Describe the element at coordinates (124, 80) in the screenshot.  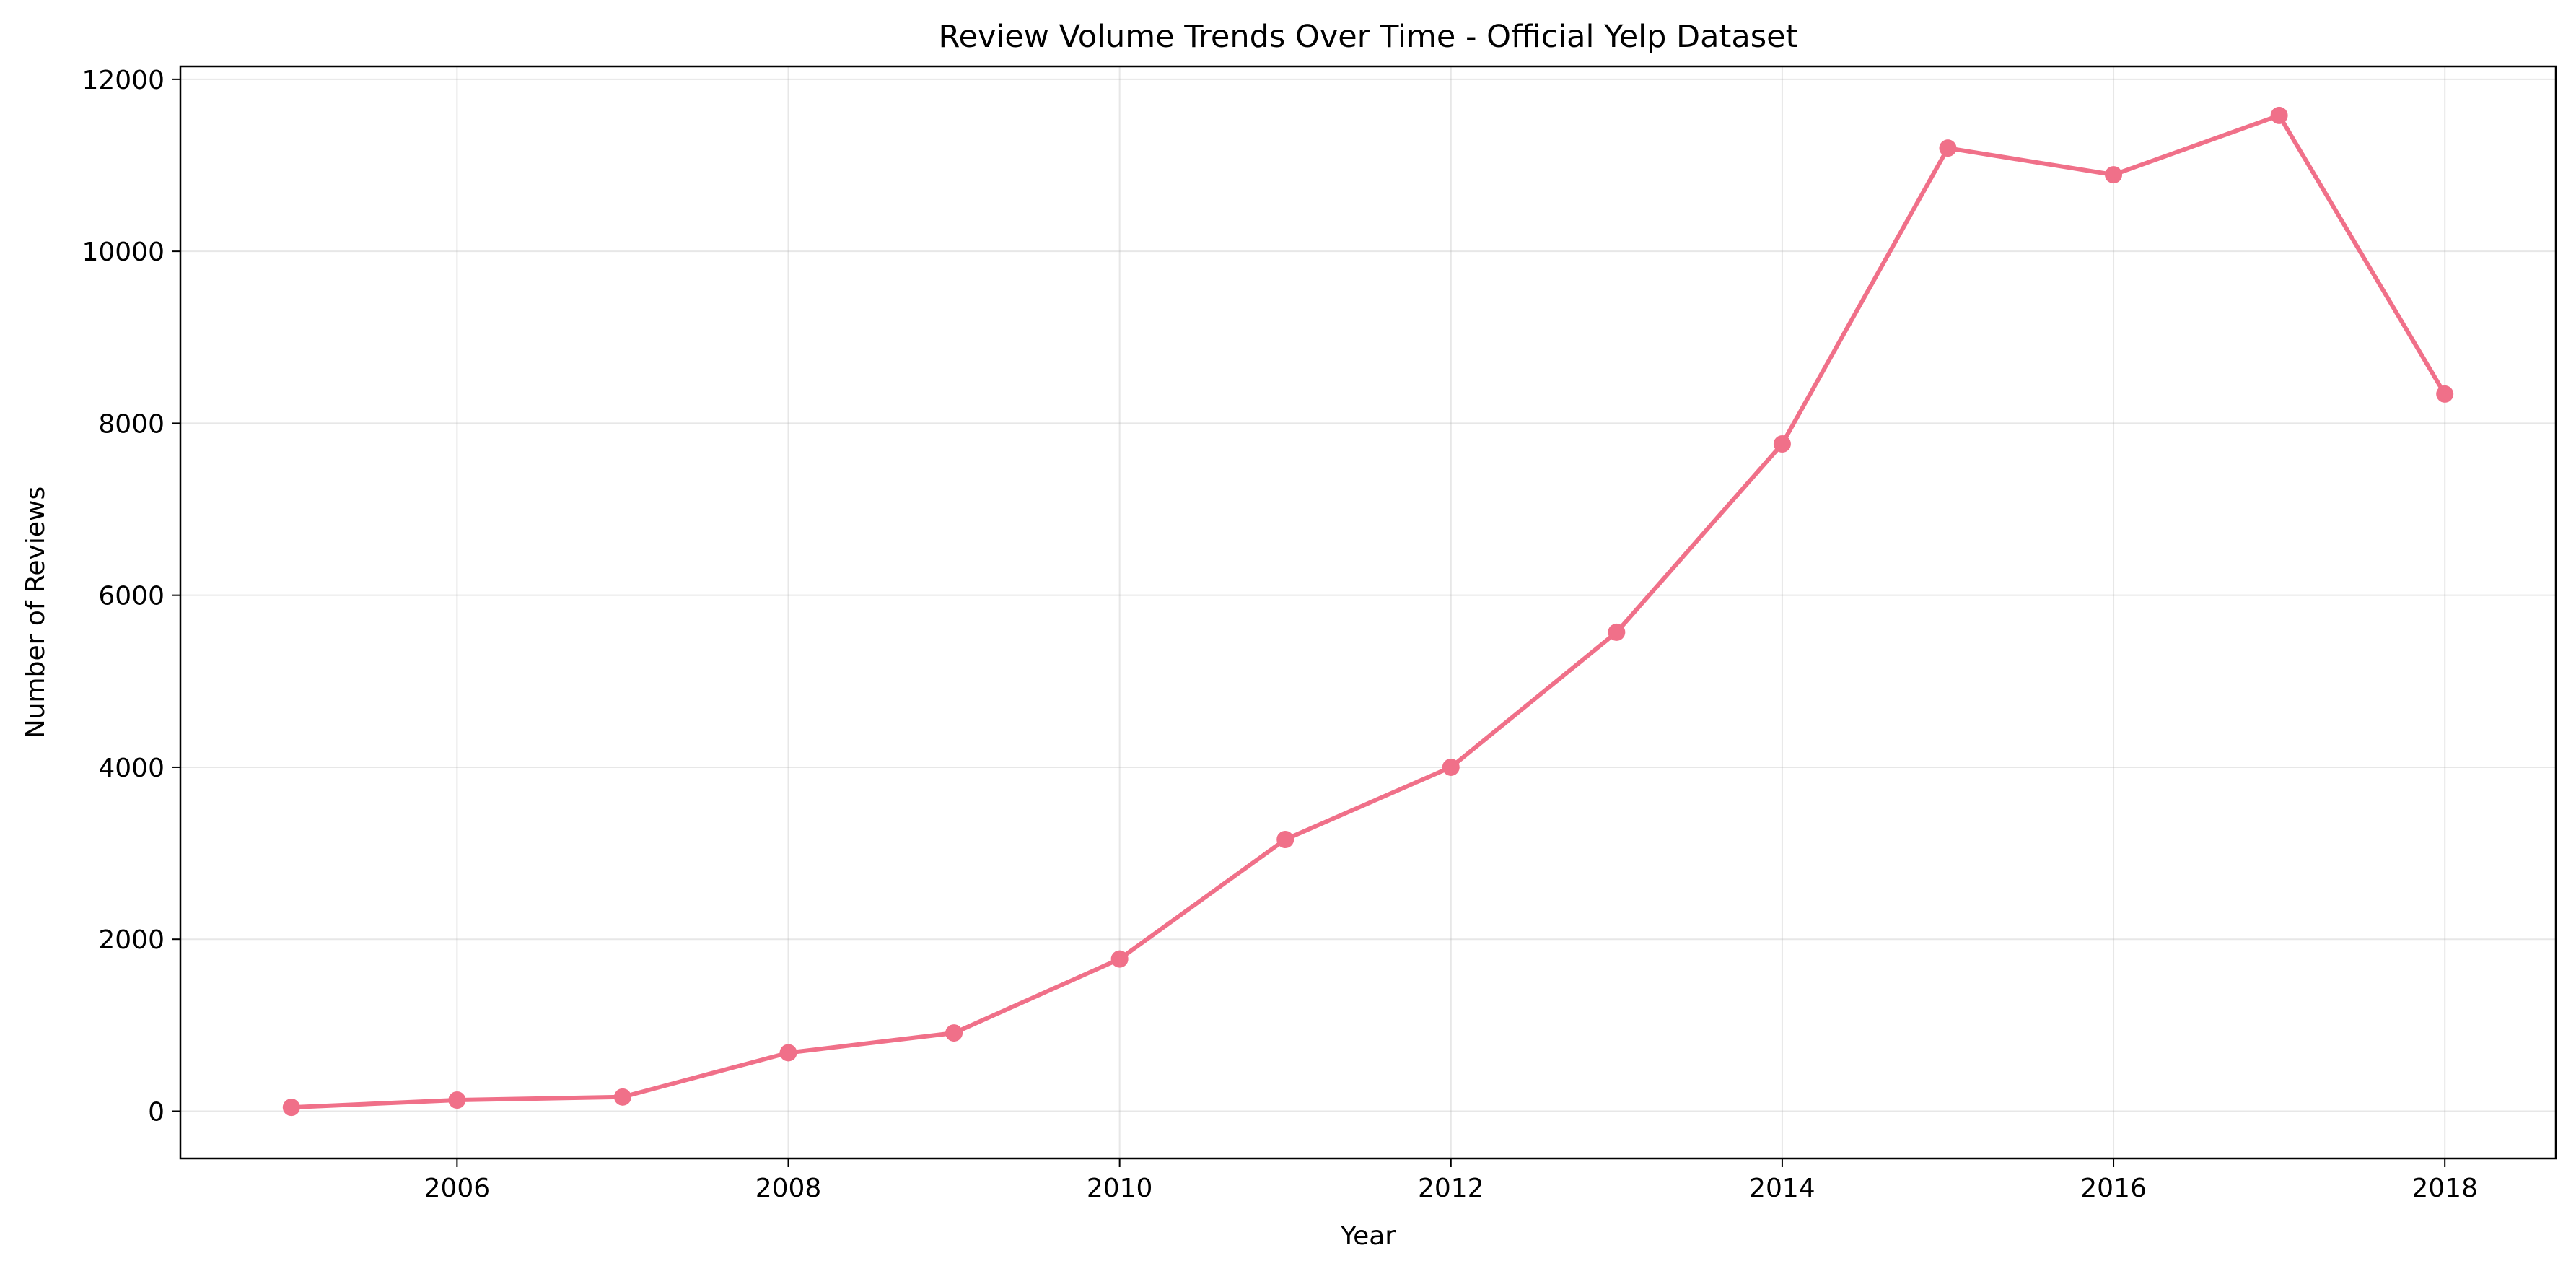
I see `y-tick-label: 12000` at that location.